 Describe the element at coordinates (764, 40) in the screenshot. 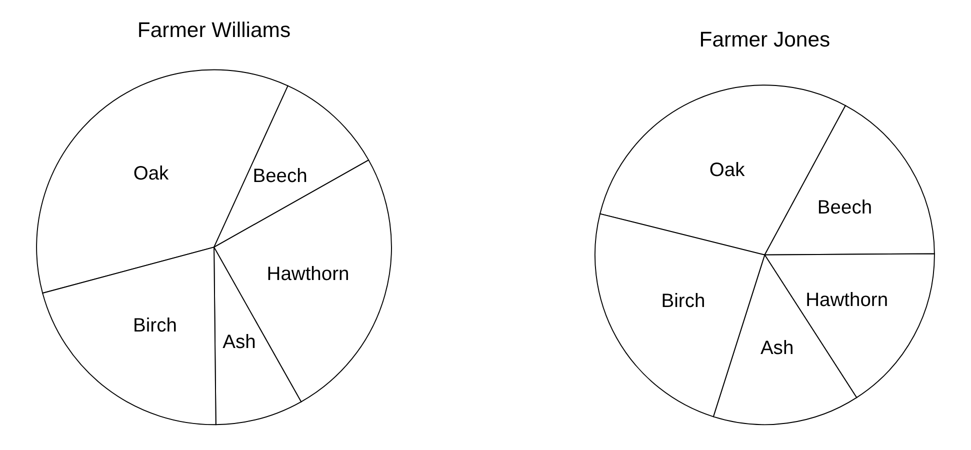

I see `chart-title: Farmer Jones` at that location.